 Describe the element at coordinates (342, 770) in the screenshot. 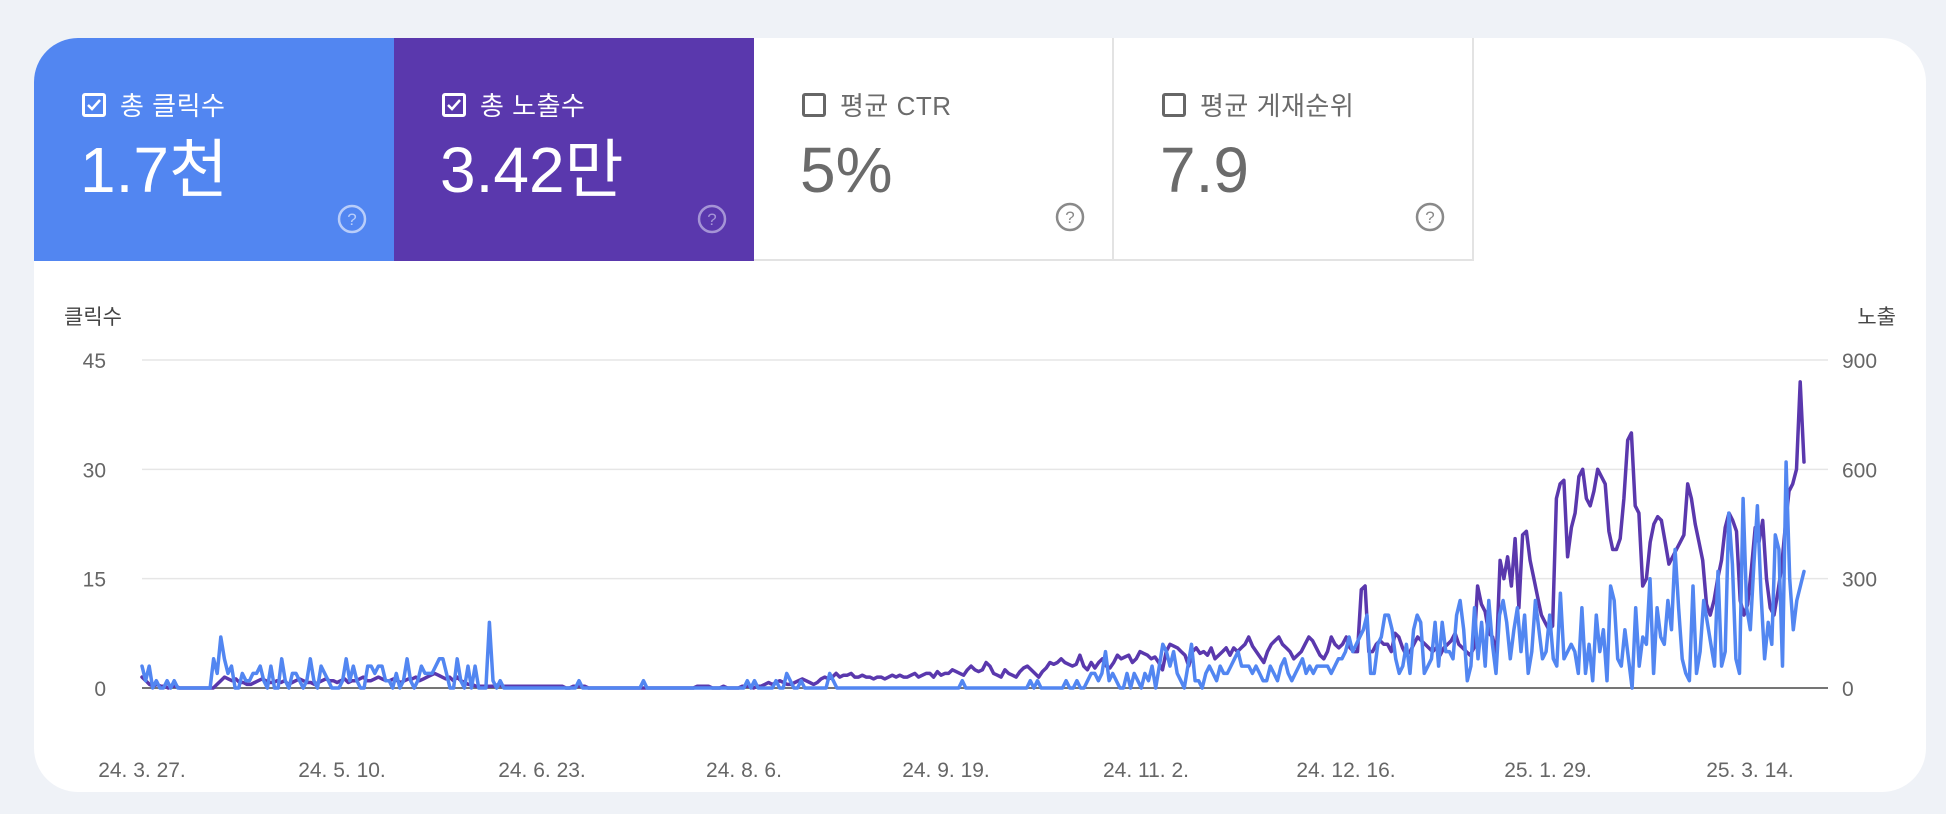

I see `x-tick-label: 24. 5. 10.` at that location.